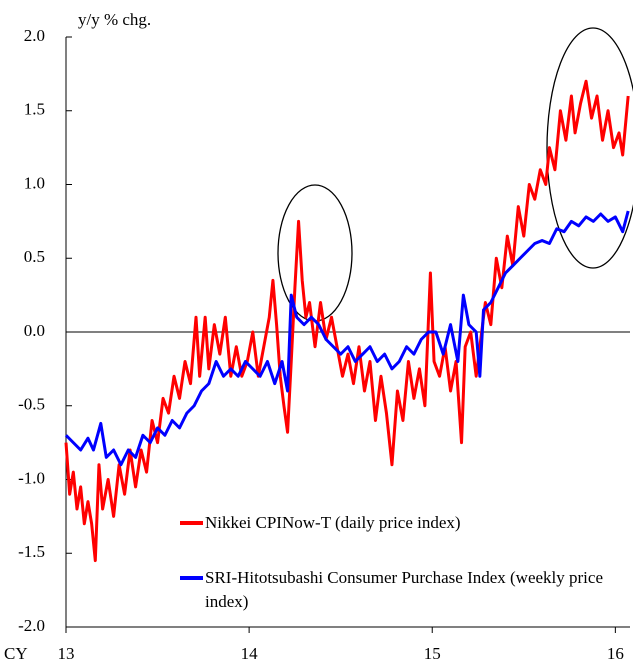  Describe the element at coordinates (16, 653) in the screenshot. I see `x-axis-label: CY` at that location.